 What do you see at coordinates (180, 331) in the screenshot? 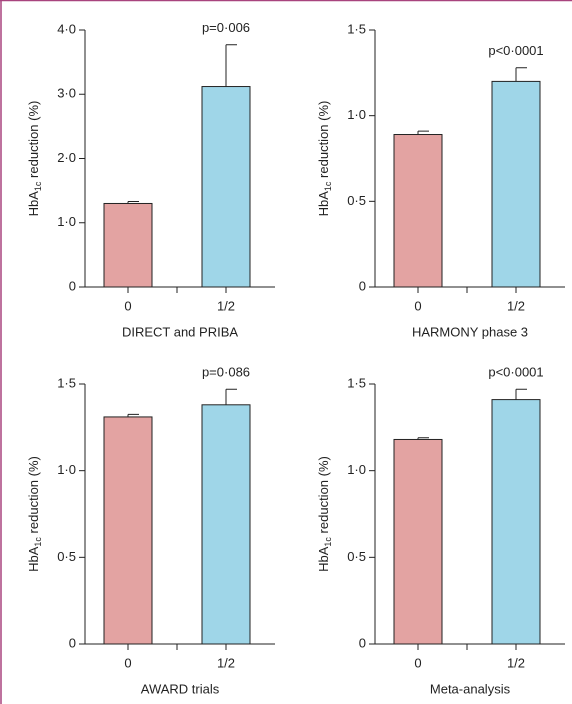
I see `x-axis-label: DIRECT and PRIBA` at bounding box center [180, 331].